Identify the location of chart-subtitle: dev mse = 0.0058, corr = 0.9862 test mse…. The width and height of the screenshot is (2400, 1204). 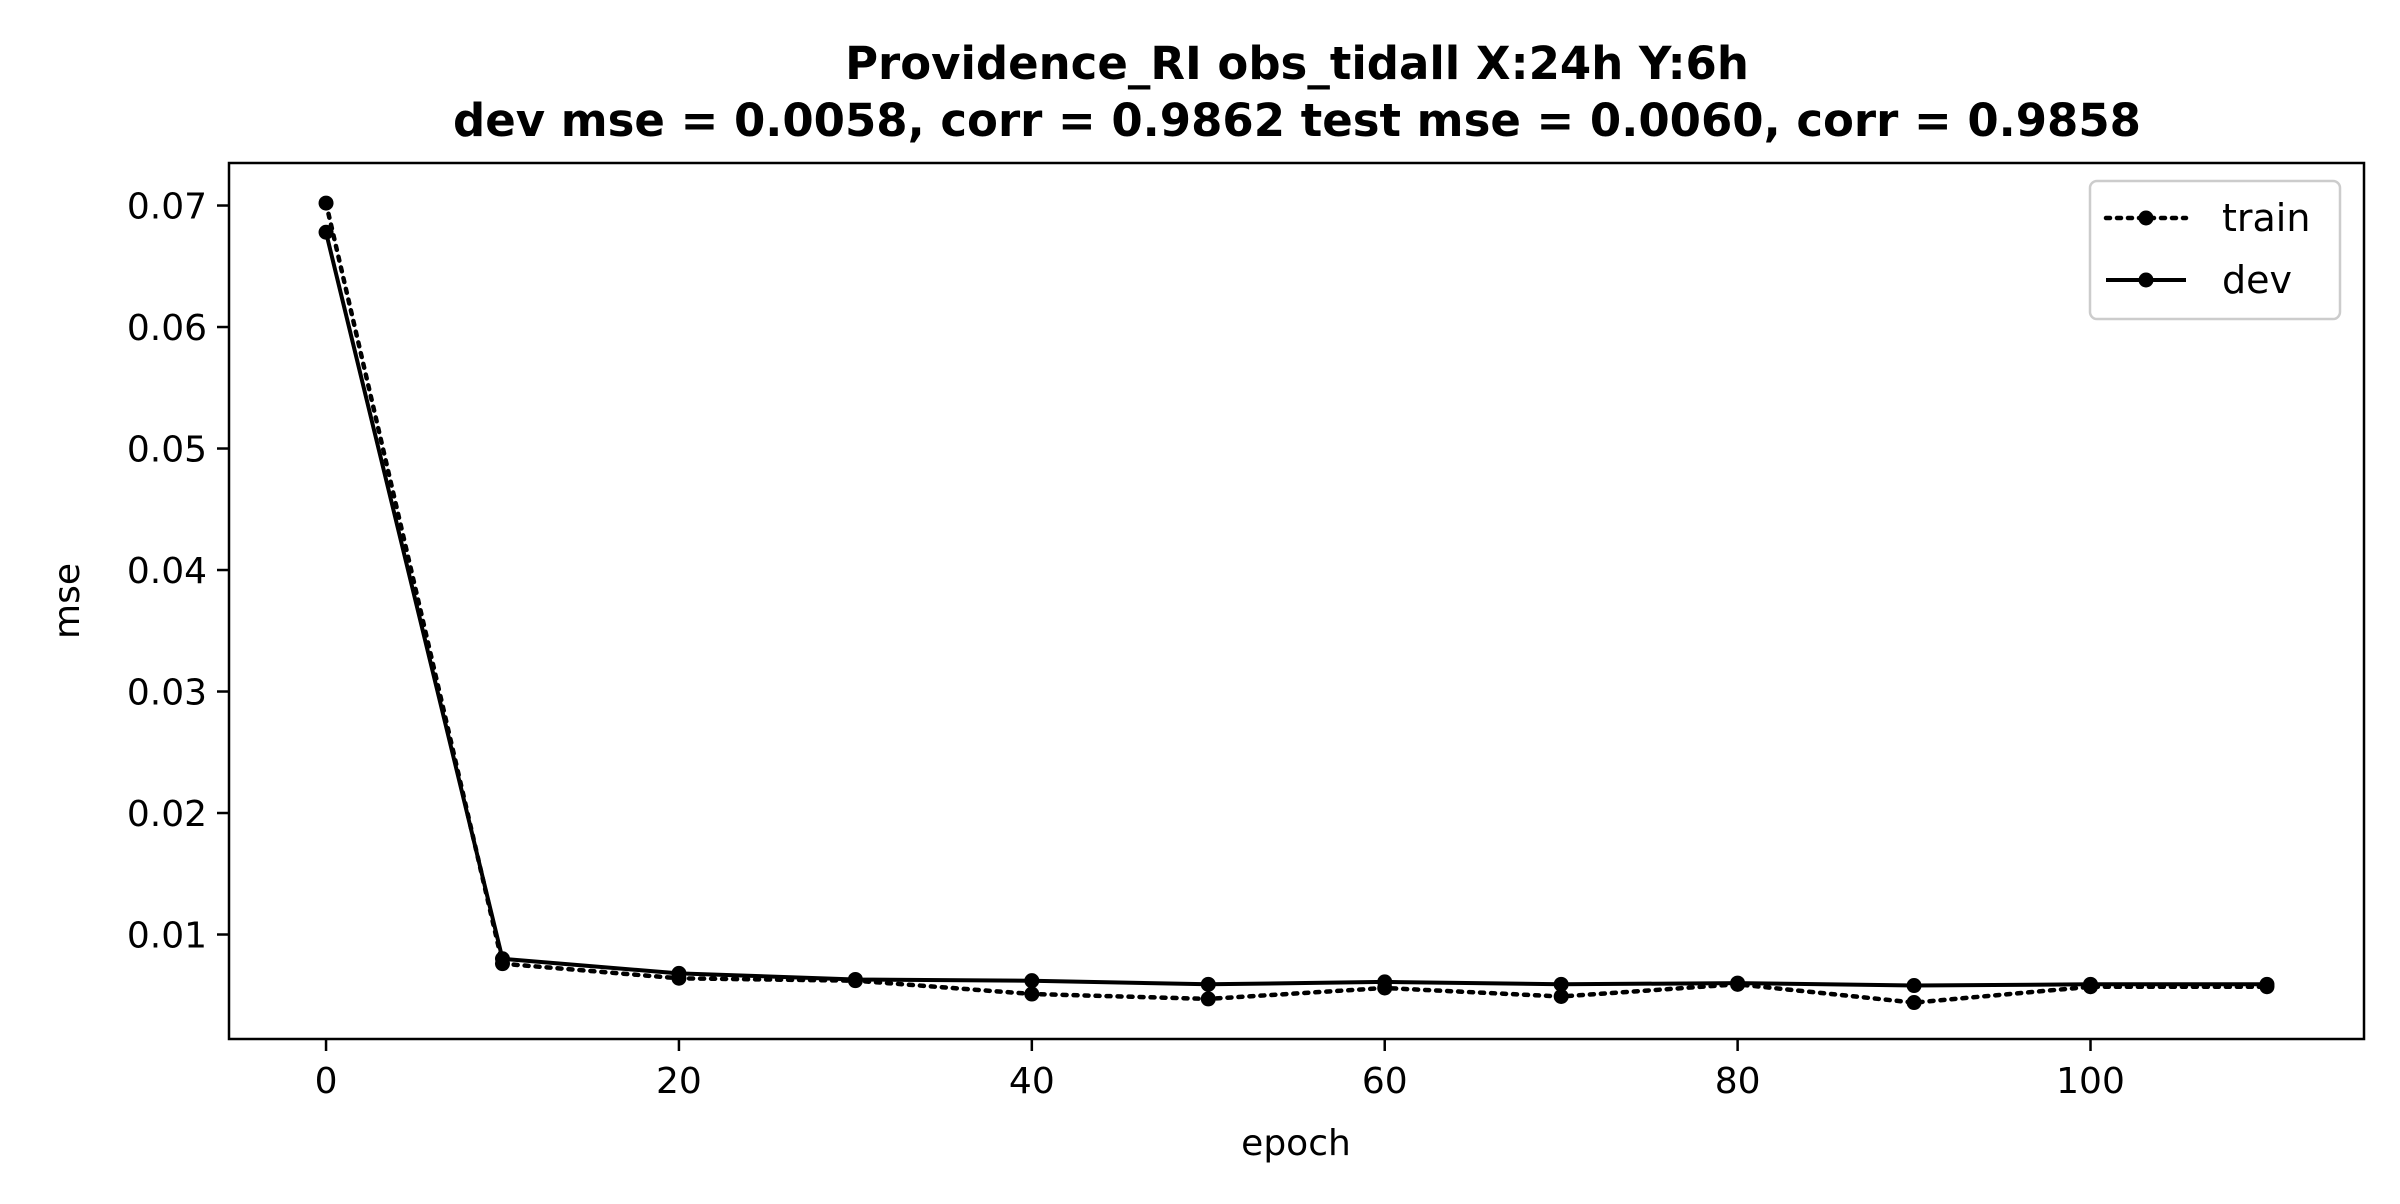
(1297, 120).